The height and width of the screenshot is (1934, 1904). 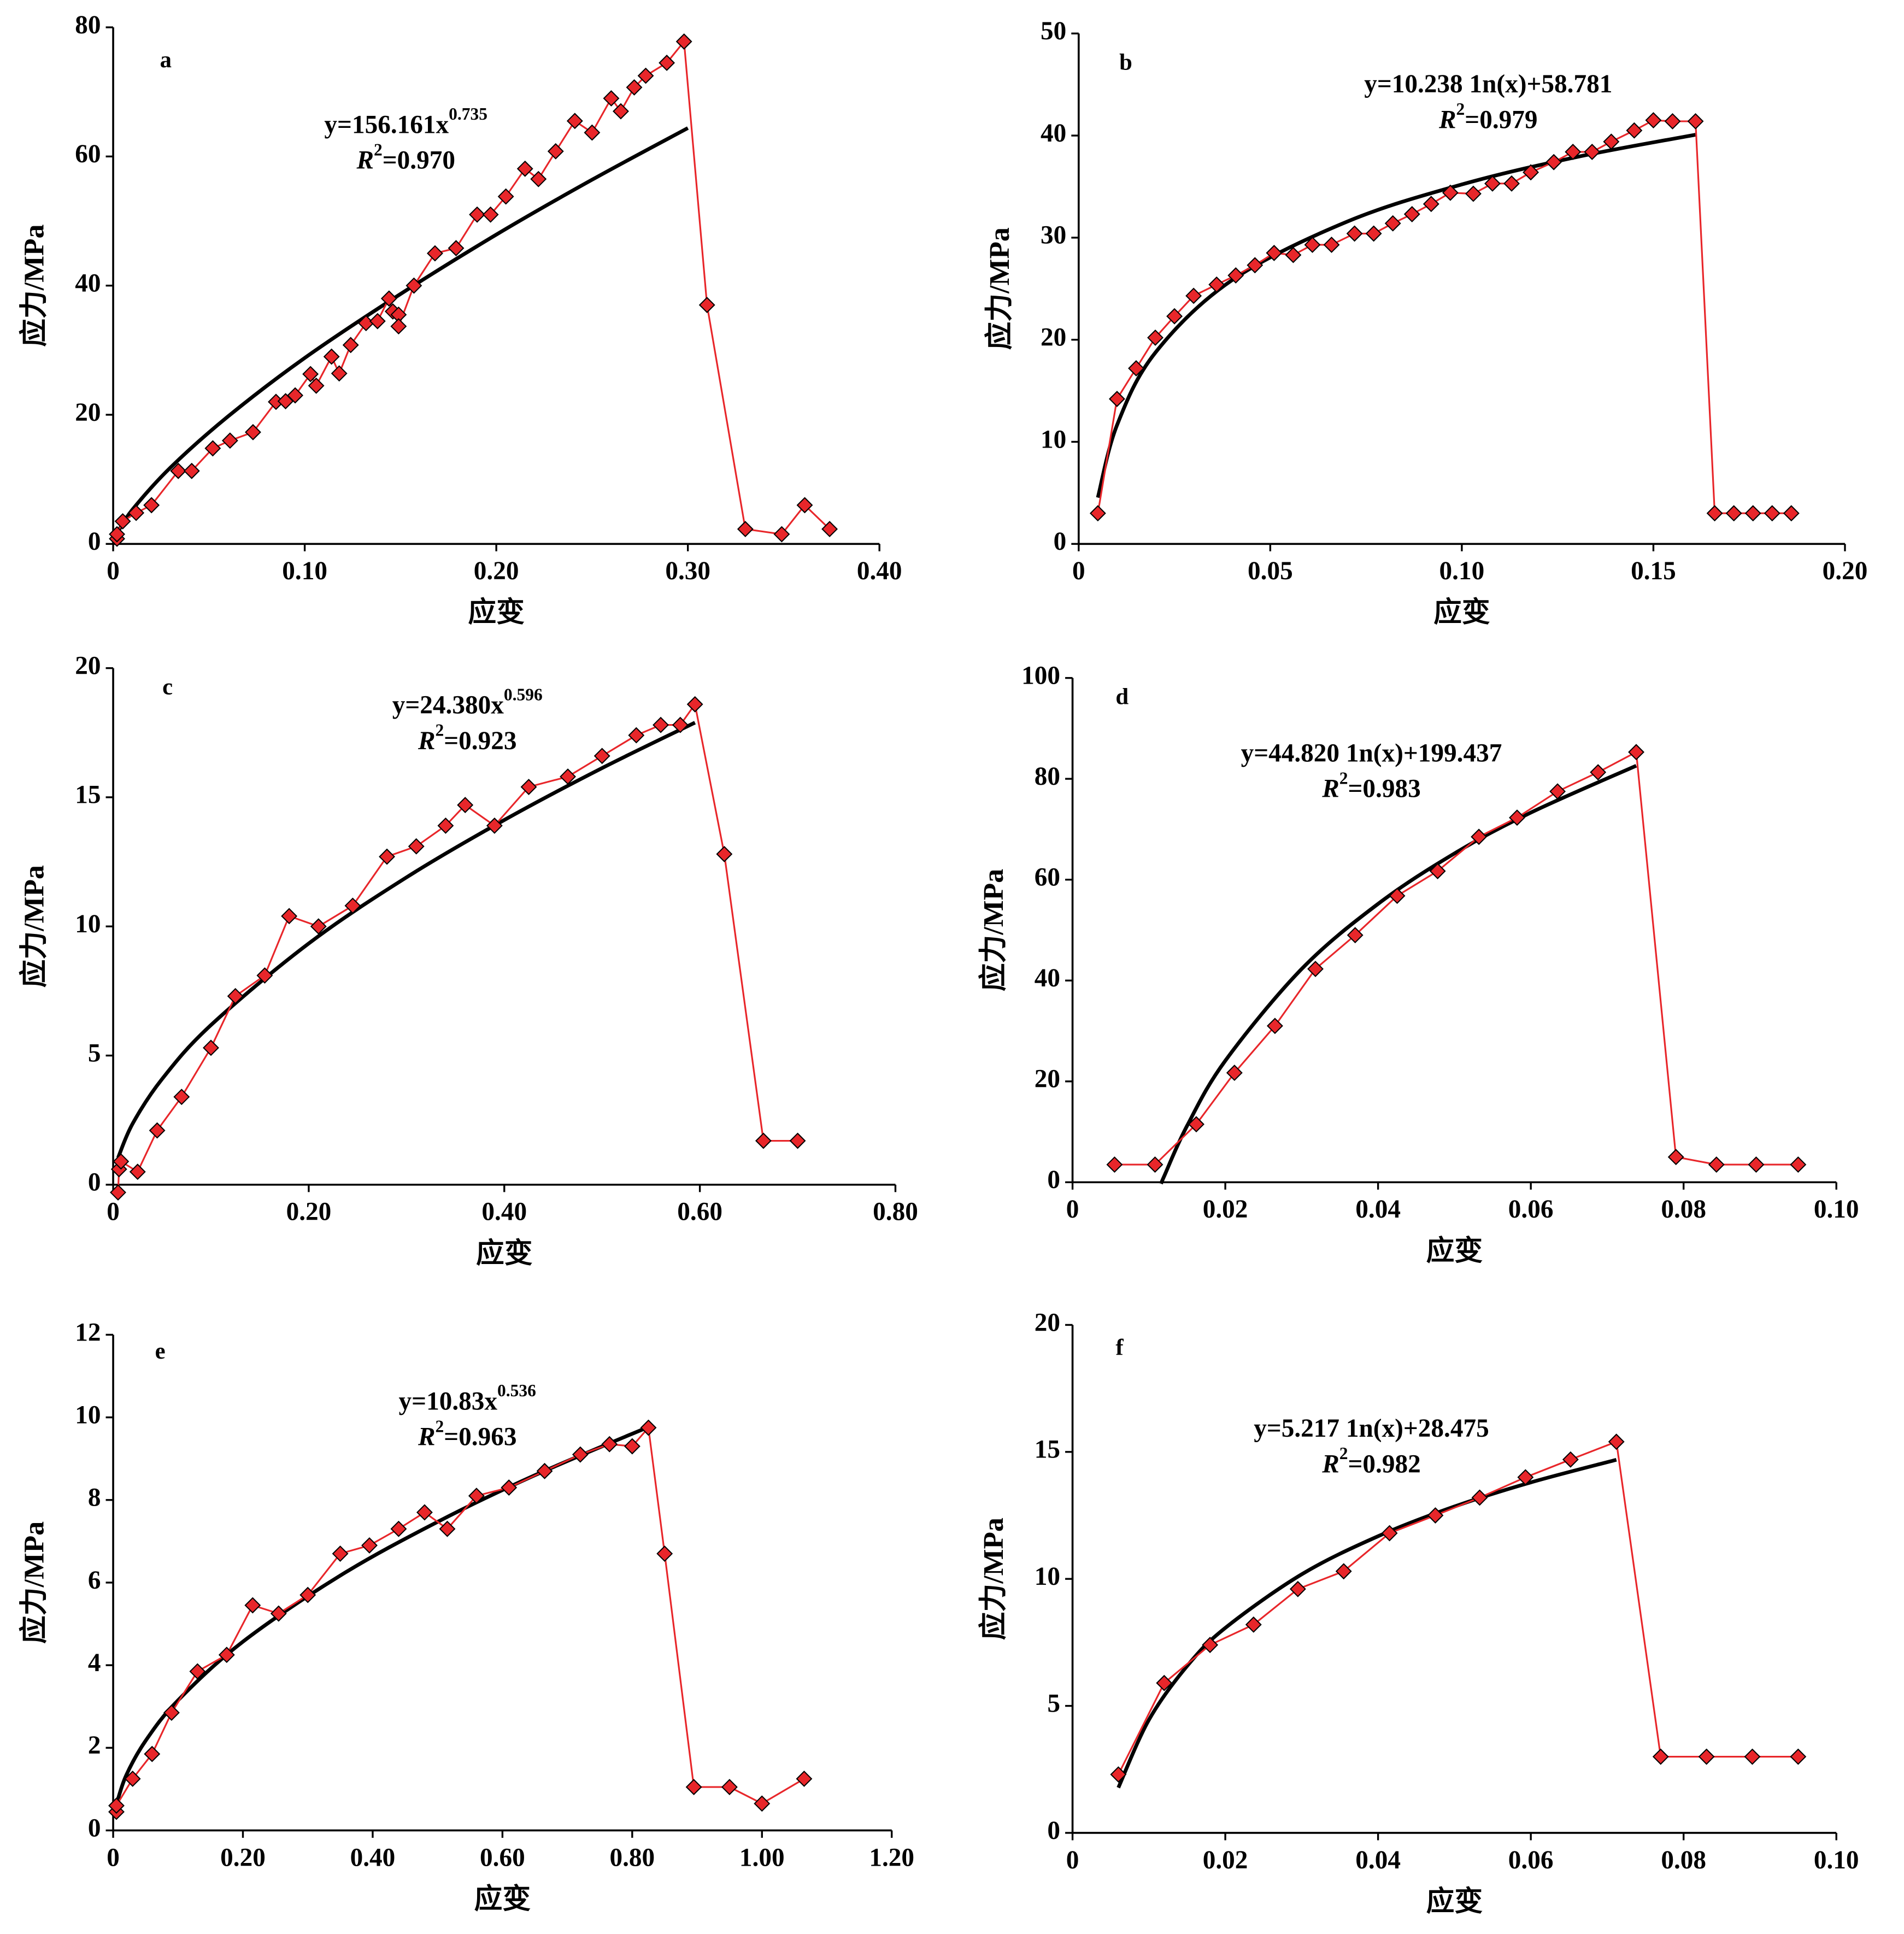 What do you see at coordinates (1225, 1209) in the screenshot?
I see `x-tick-label: 0.02` at bounding box center [1225, 1209].